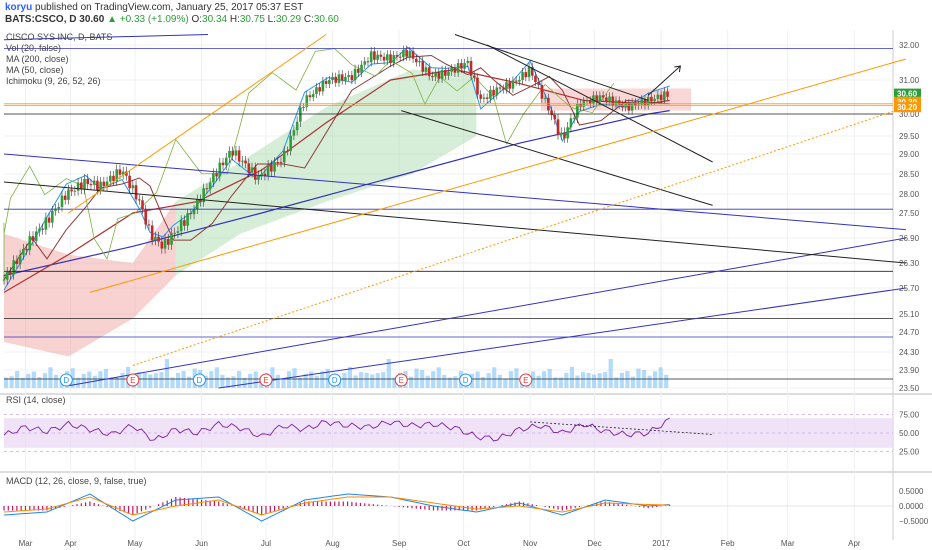 This screenshot has height=550, width=932. What do you see at coordinates (907, 107) in the screenshot?
I see `price-badge` at bounding box center [907, 107].